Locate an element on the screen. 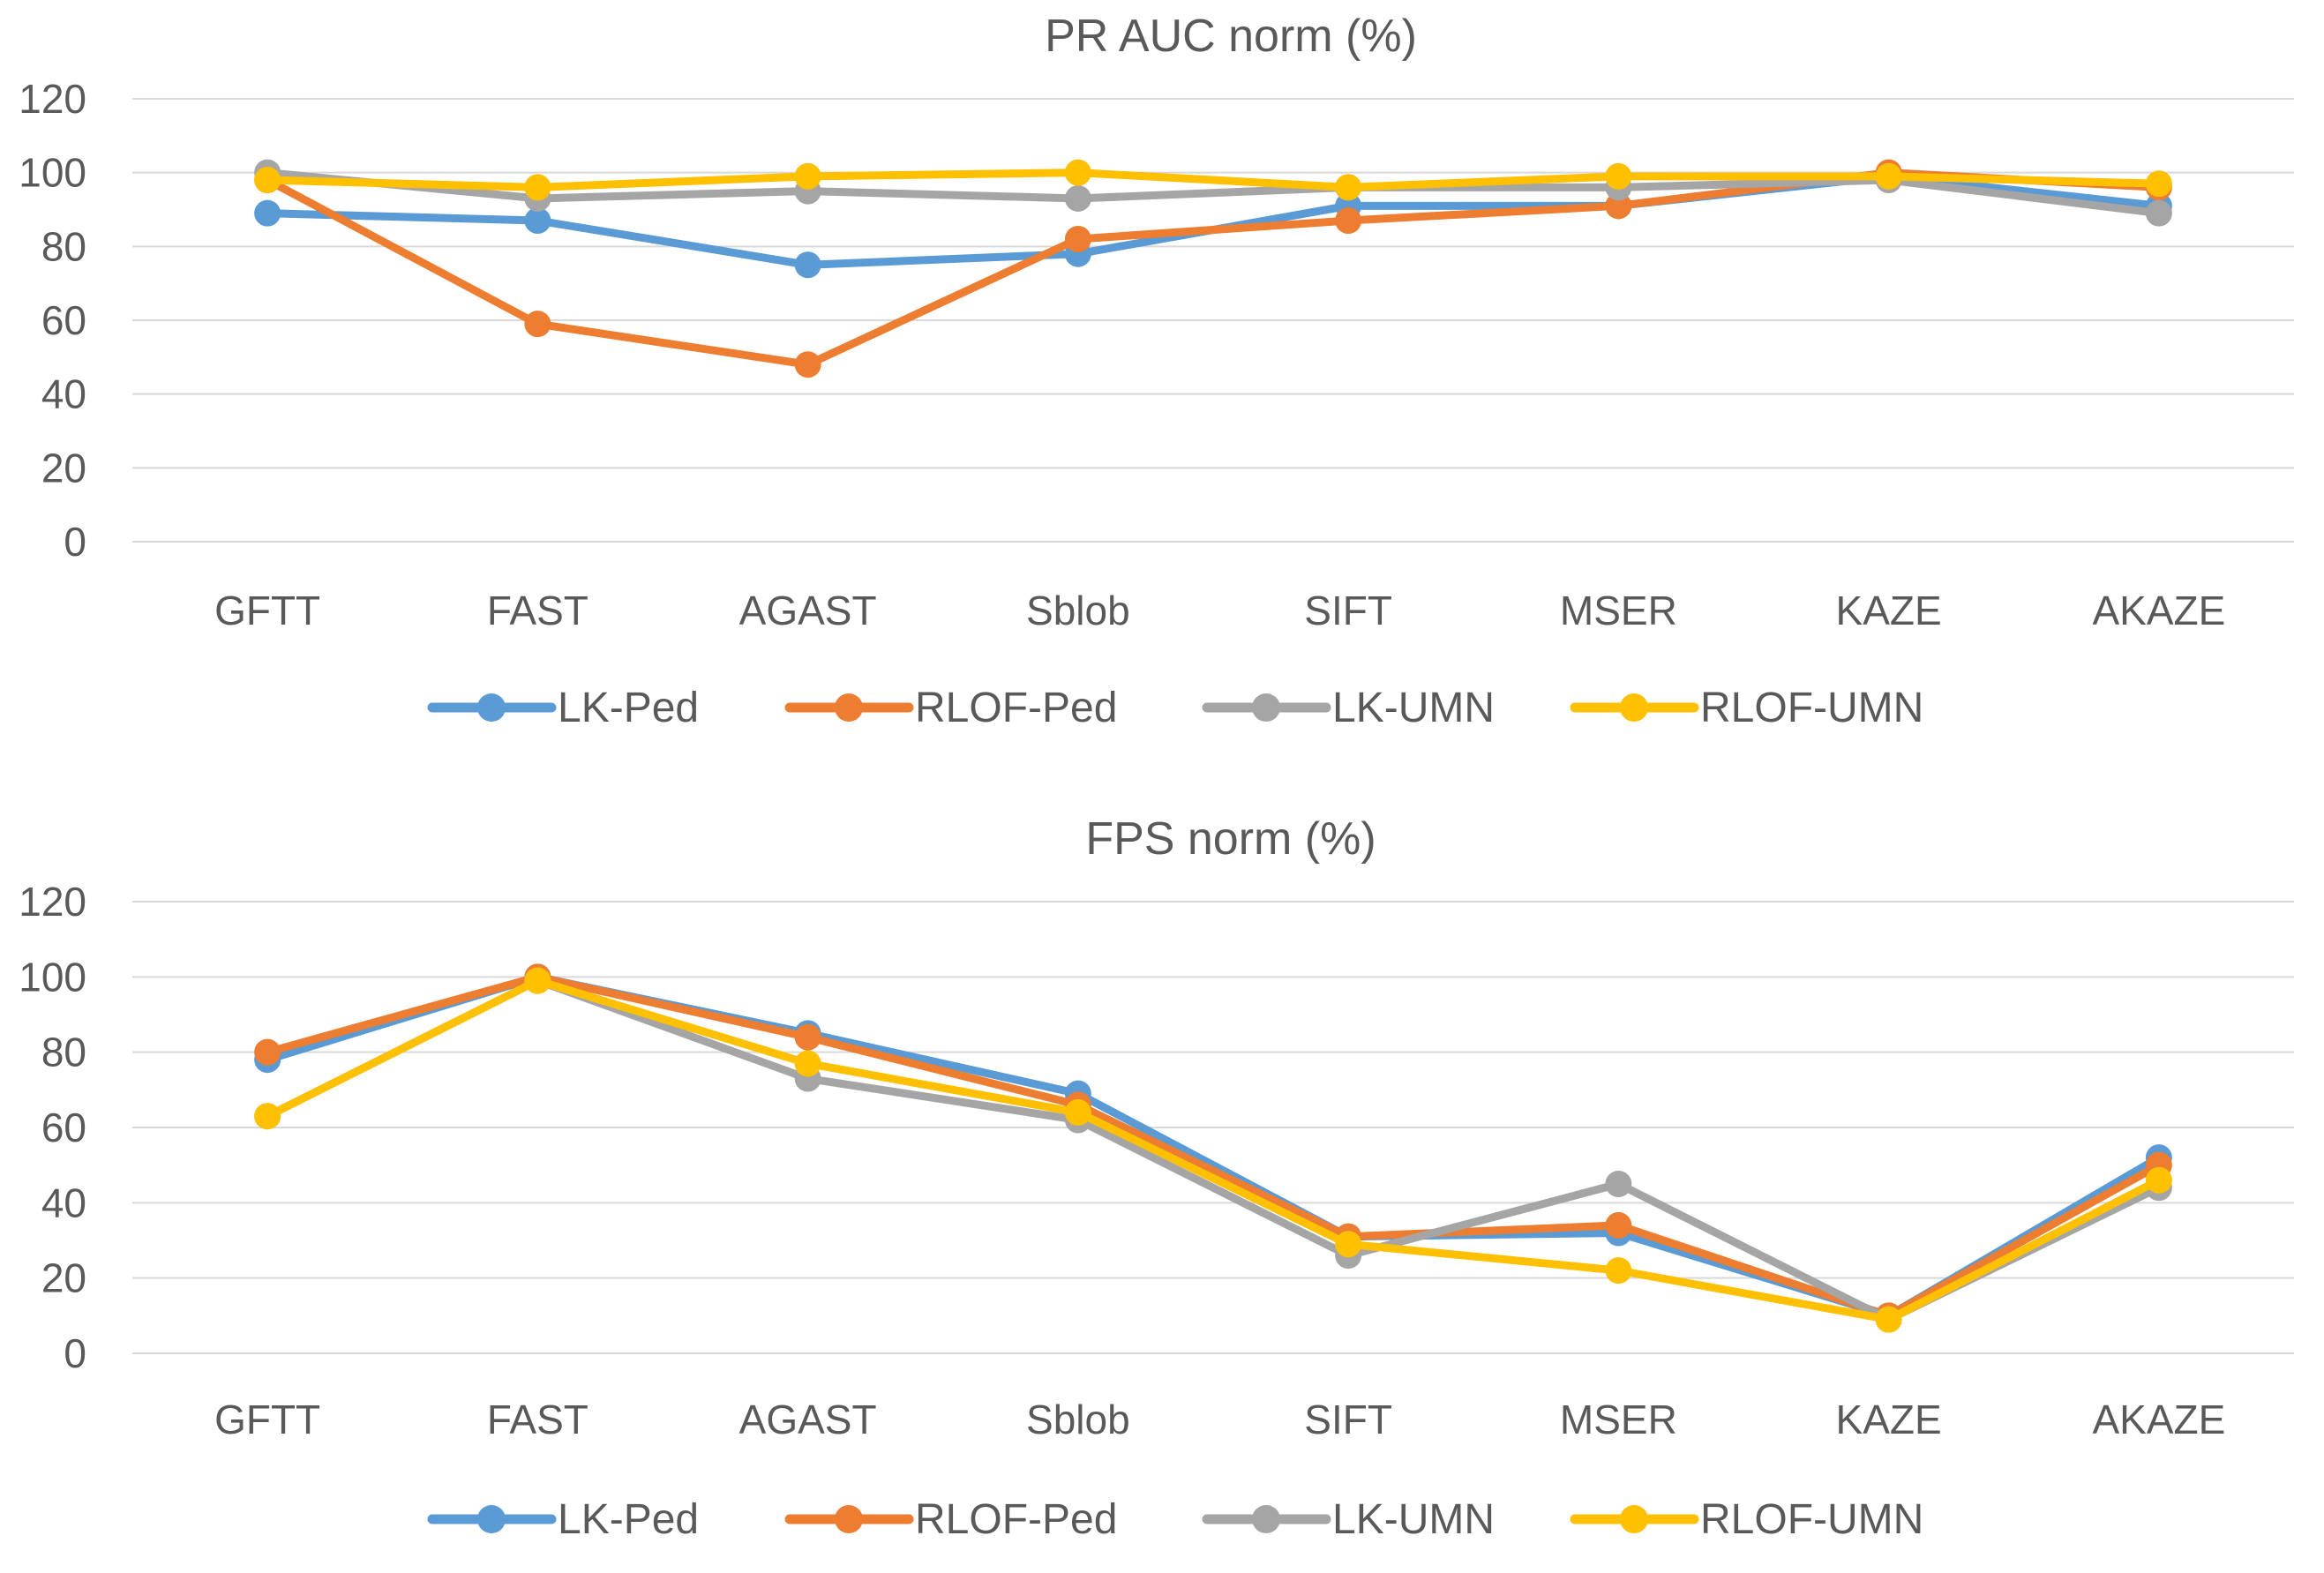 The width and height of the screenshot is (2324, 1573). series-line-lk-umn is located at coordinates (1213, 194).